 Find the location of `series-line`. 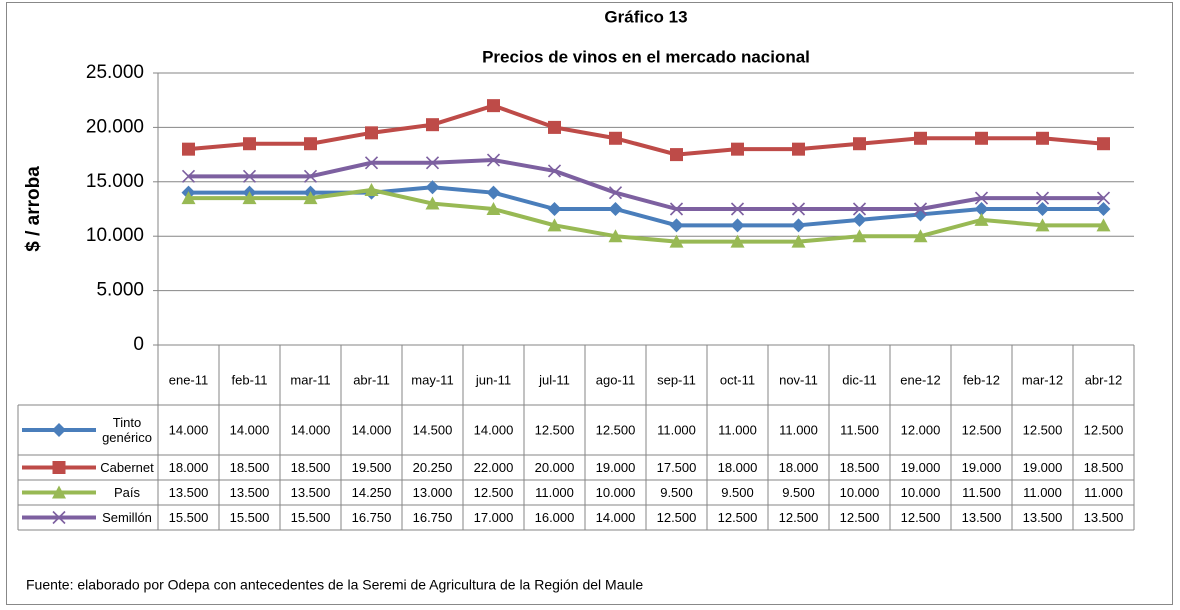

series-line is located at coordinates (646, 130).